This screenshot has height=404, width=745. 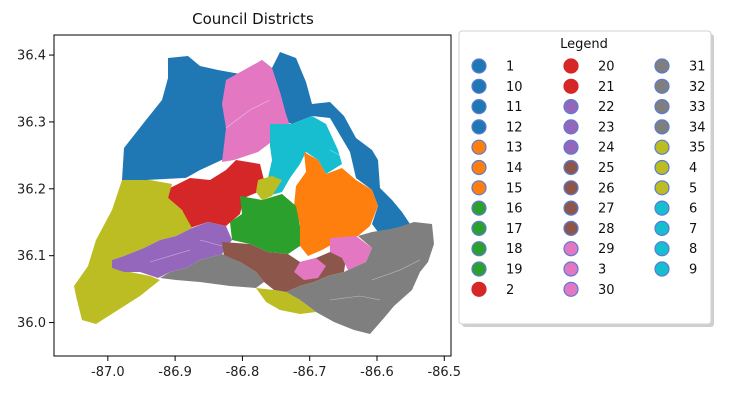 What do you see at coordinates (172, 250) in the screenshot?
I see `district-region-purple` at bounding box center [172, 250].